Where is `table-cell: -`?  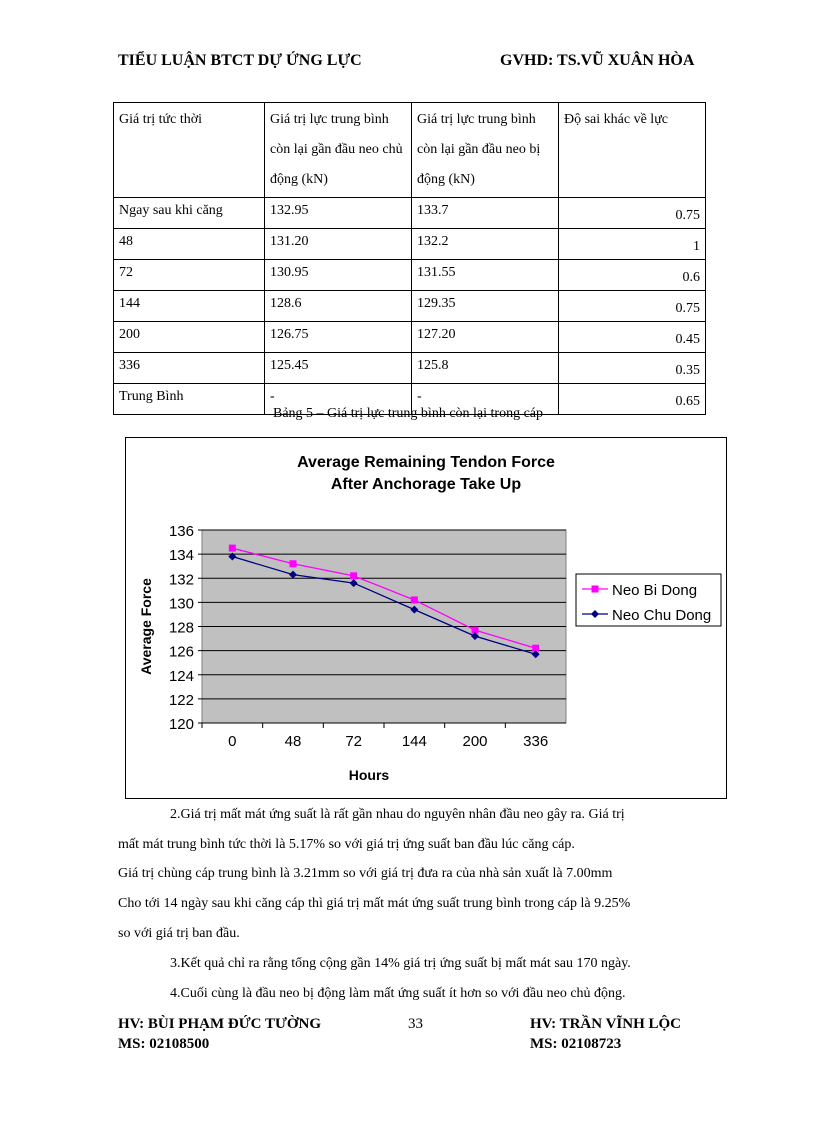
table-cell: - is located at coordinates (338, 399).